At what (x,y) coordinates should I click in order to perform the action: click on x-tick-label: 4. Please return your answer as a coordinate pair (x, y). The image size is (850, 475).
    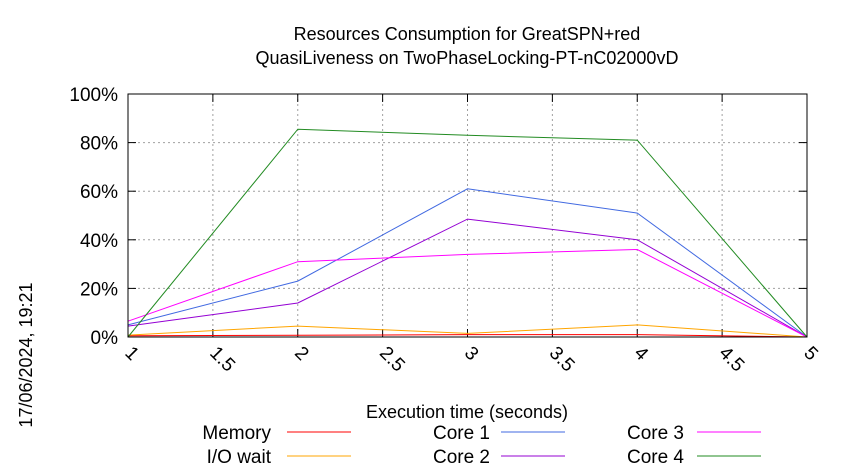
    Looking at the image, I should click on (641, 354).